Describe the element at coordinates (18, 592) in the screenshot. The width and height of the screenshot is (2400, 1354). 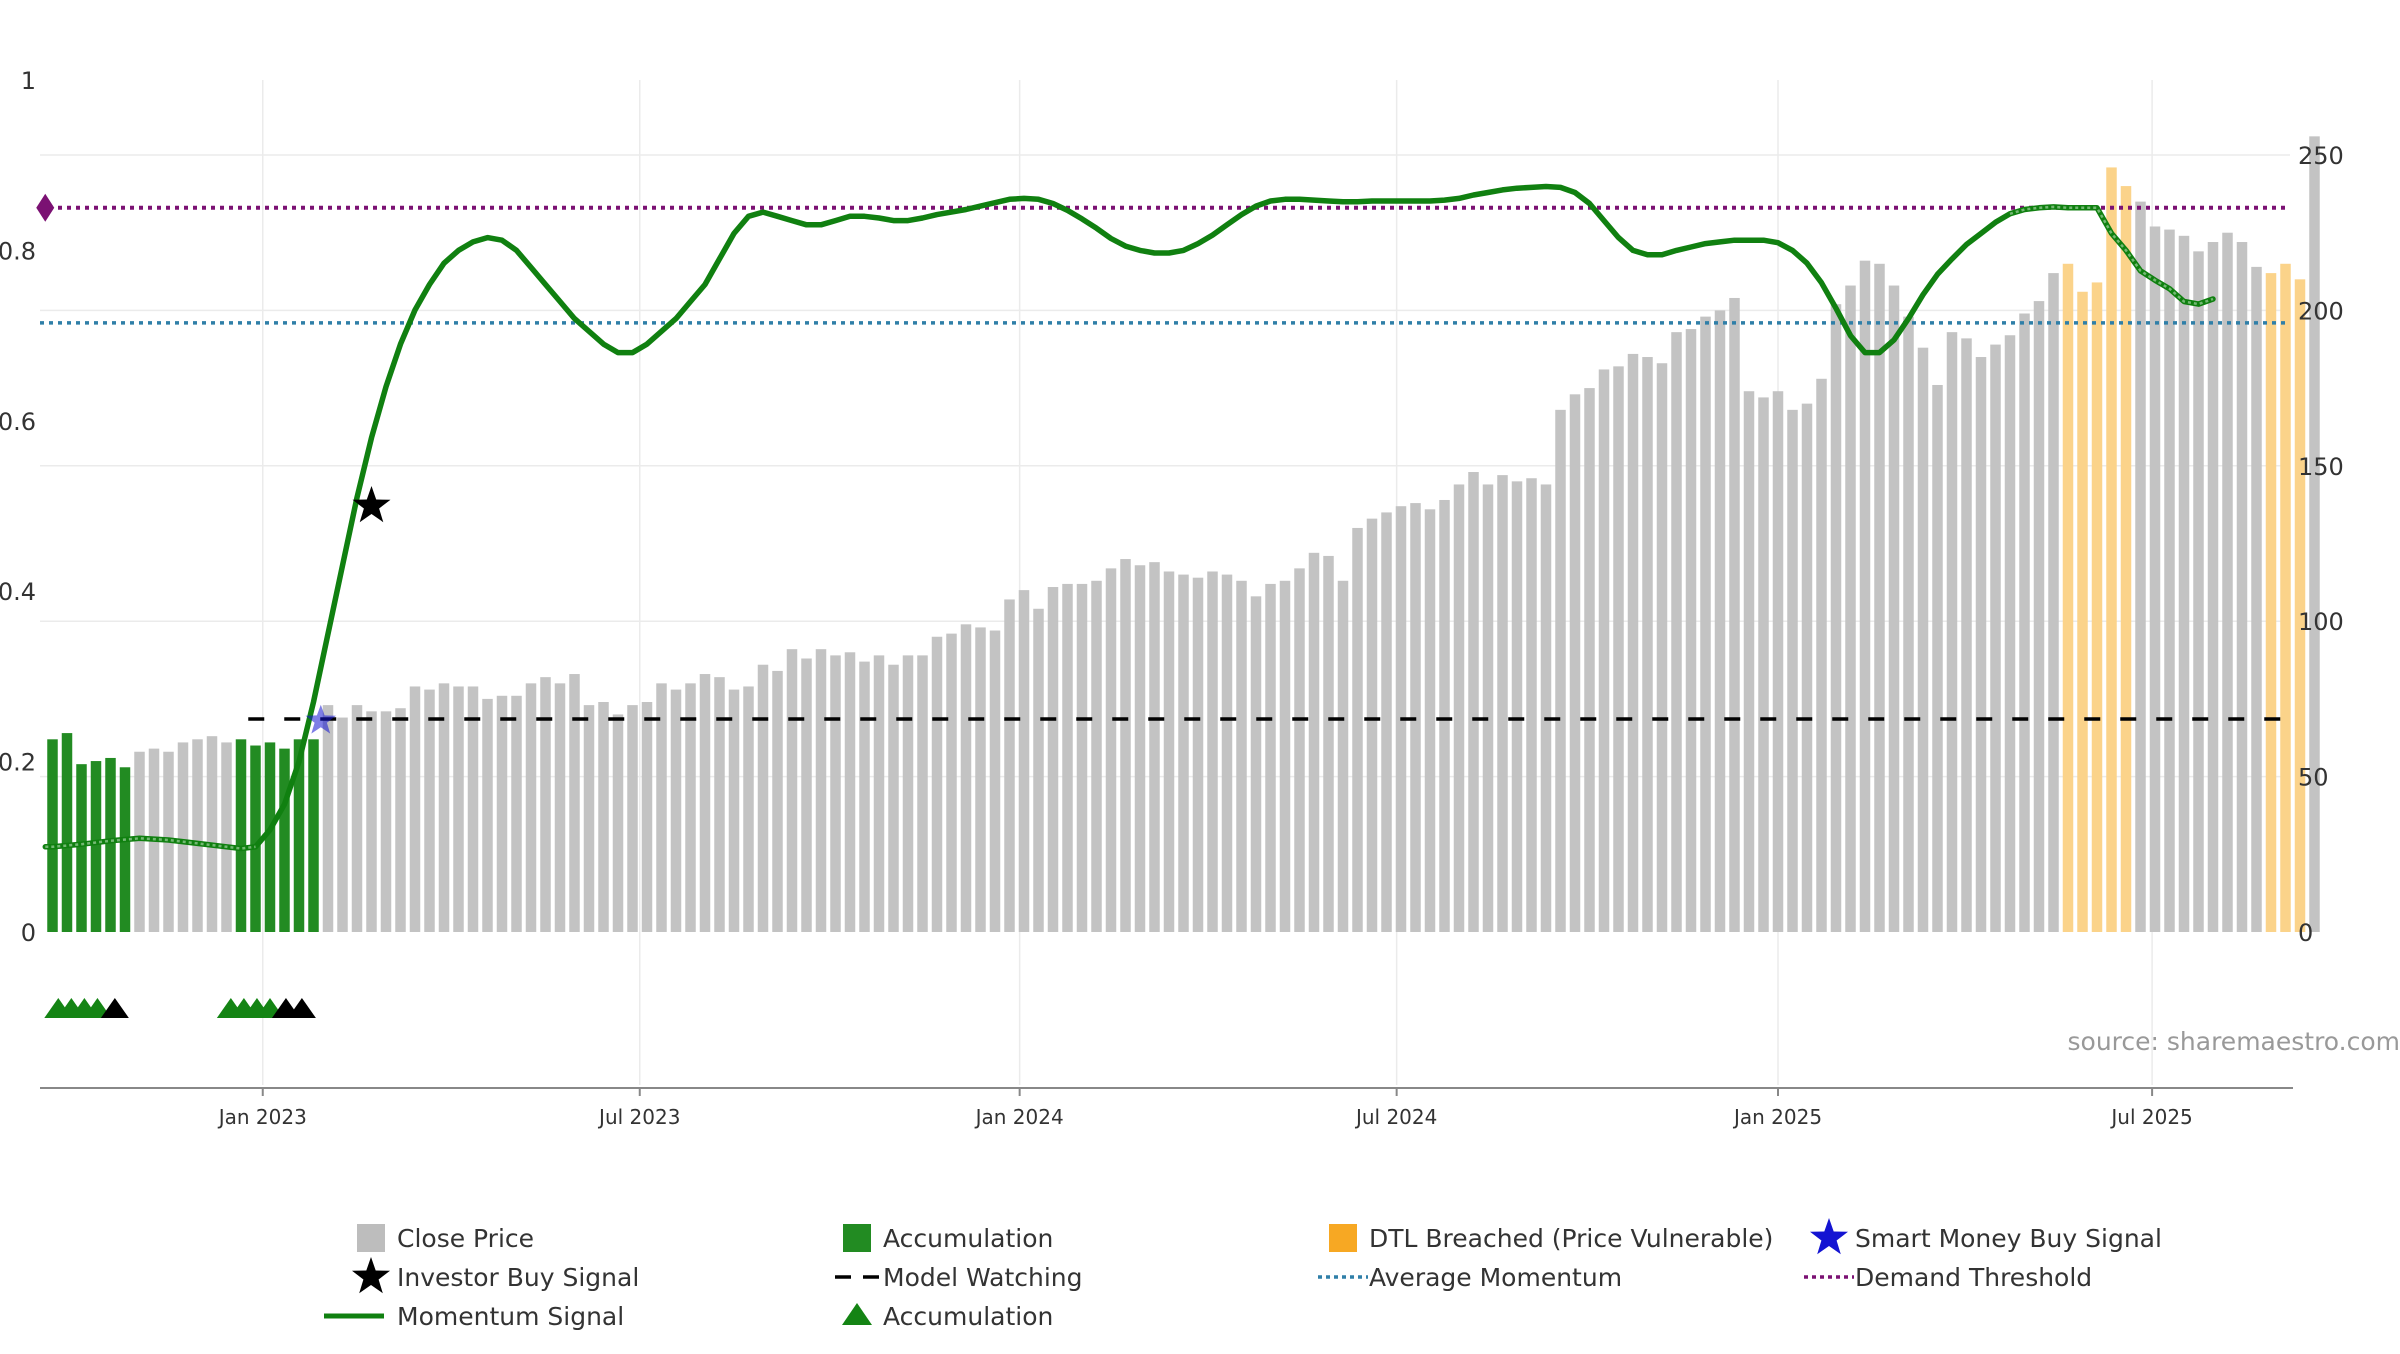
I see `left-axis-tick-label: 0.4` at that location.